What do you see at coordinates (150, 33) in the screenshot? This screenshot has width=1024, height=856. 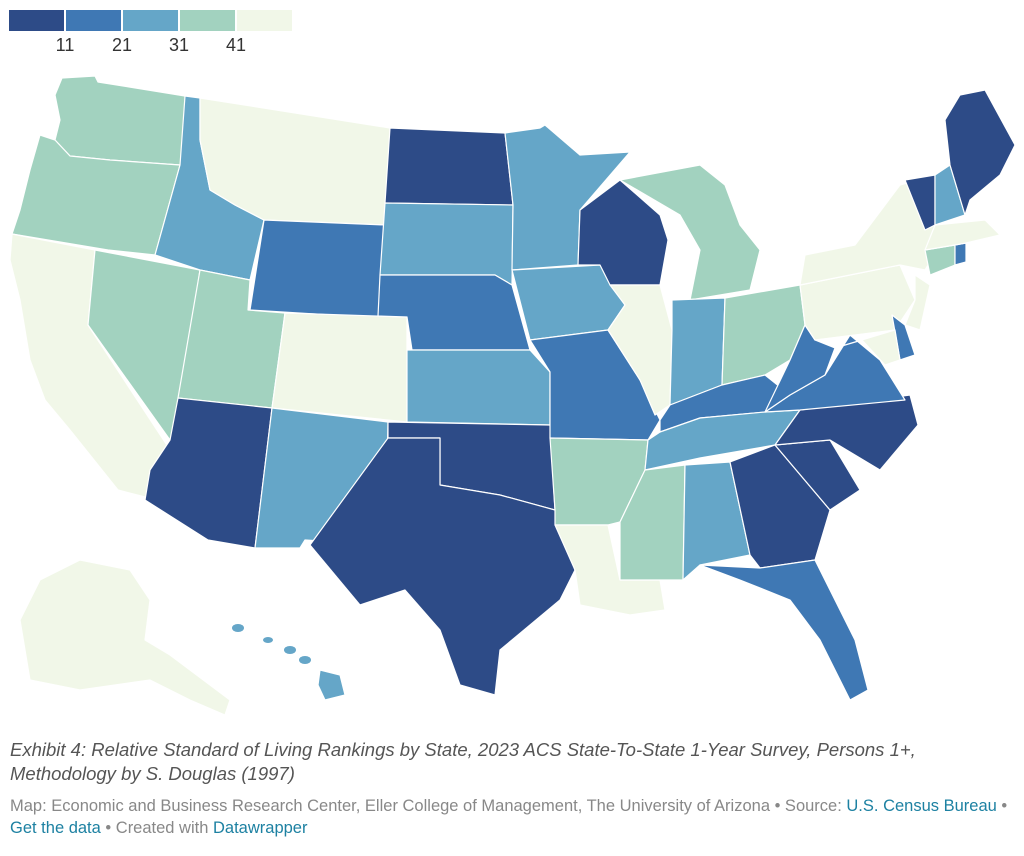 I see `legend: 11 21 31 41` at bounding box center [150, 33].